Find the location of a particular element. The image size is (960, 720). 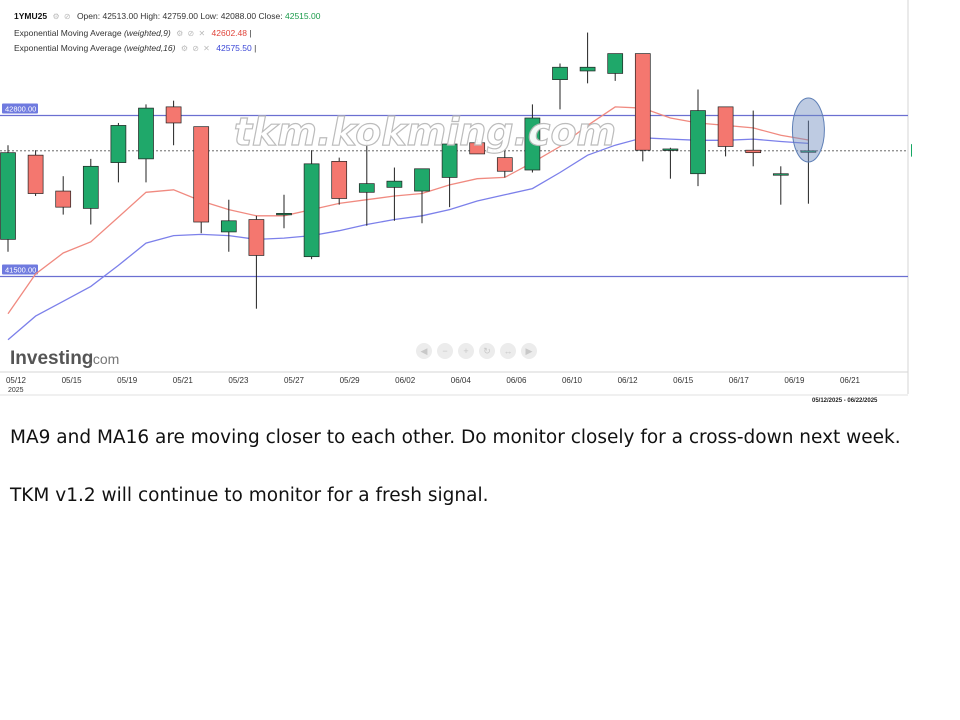

ema9-settings-icons: ⚙ ⊘ ✕ is located at coordinates (191, 33).